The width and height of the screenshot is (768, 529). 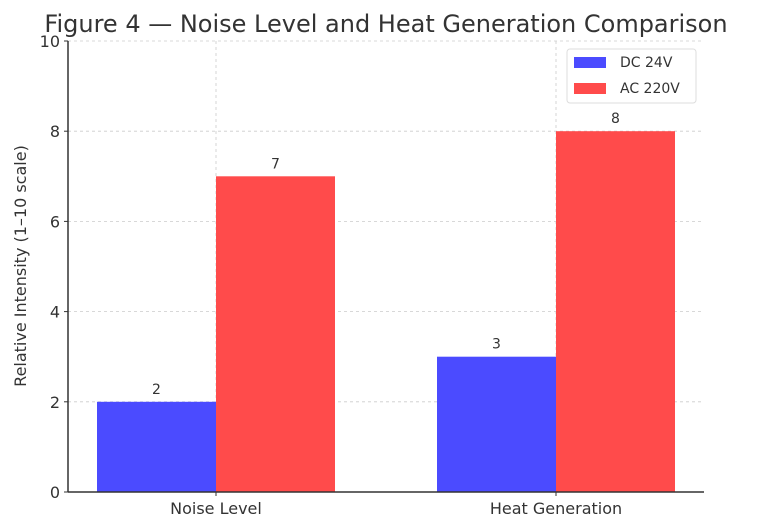 What do you see at coordinates (50, 41) in the screenshot?
I see `y-tick-label: 10` at bounding box center [50, 41].